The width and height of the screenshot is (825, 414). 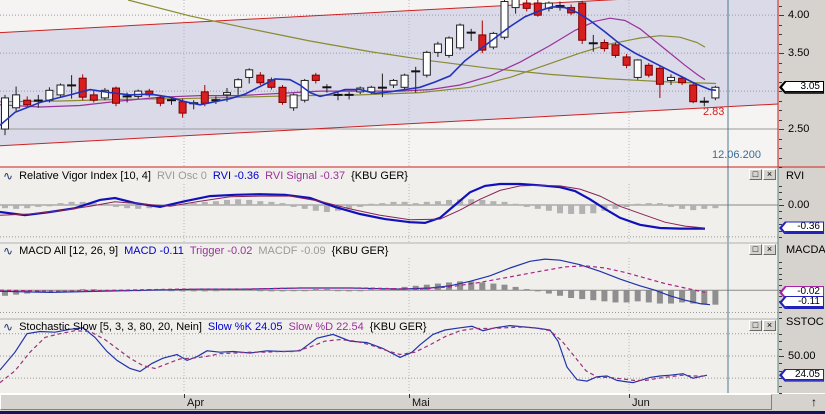 I want to click on channel-support-value-label: 2.83, so click(x=714, y=112).